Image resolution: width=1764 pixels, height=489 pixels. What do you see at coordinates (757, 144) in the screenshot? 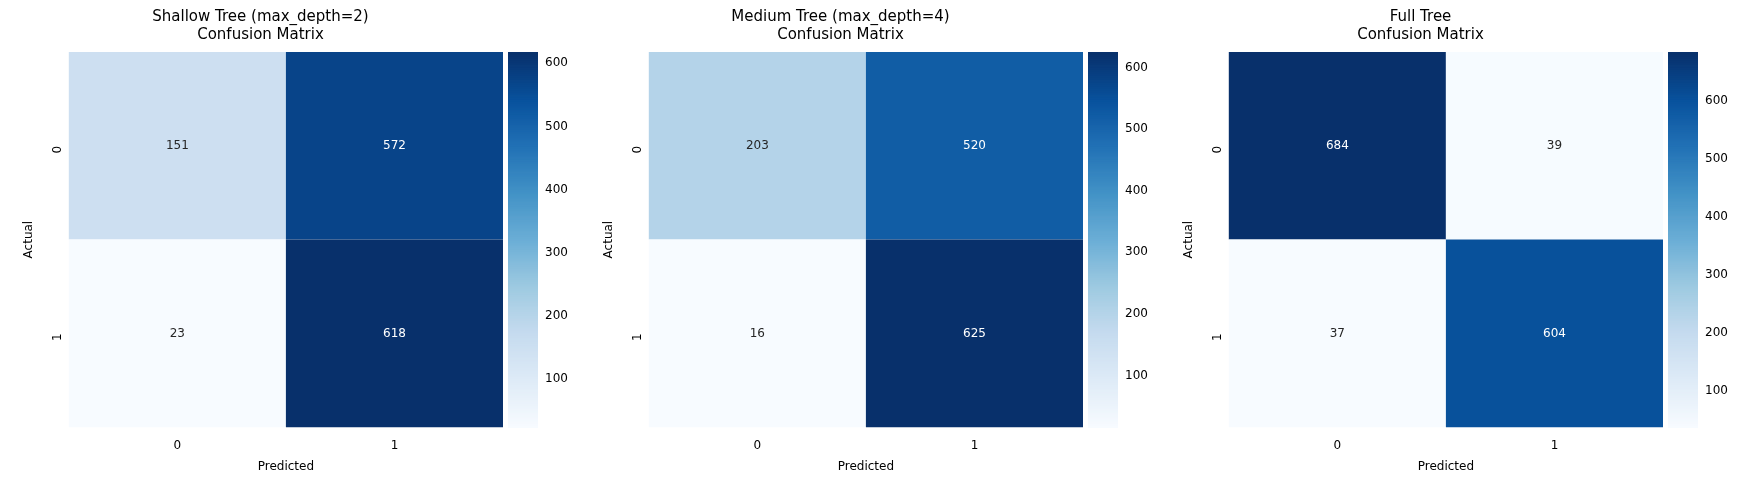
I see `data-label: 203` at bounding box center [757, 144].